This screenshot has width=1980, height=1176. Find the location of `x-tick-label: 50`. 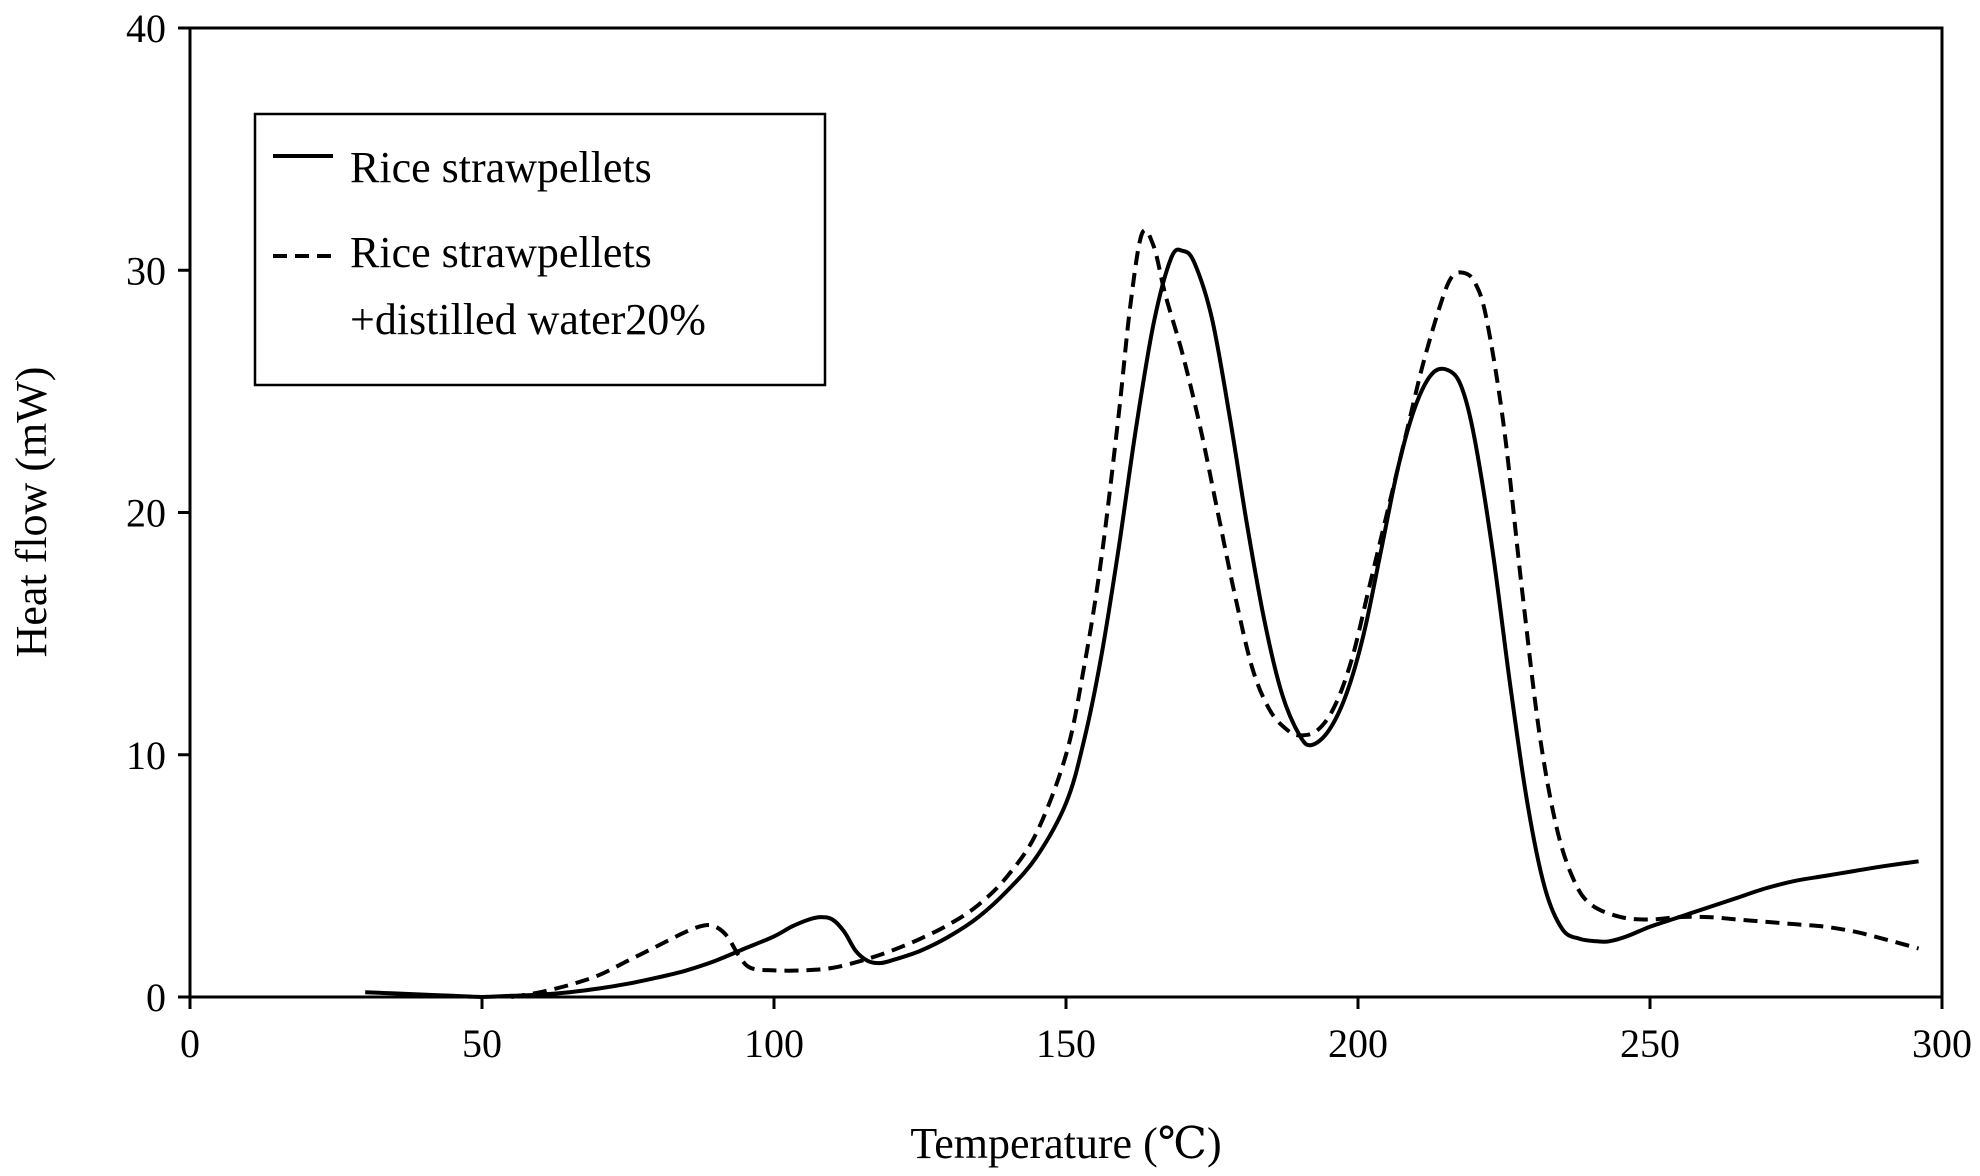

x-tick-label: 50 is located at coordinates (482, 1043).